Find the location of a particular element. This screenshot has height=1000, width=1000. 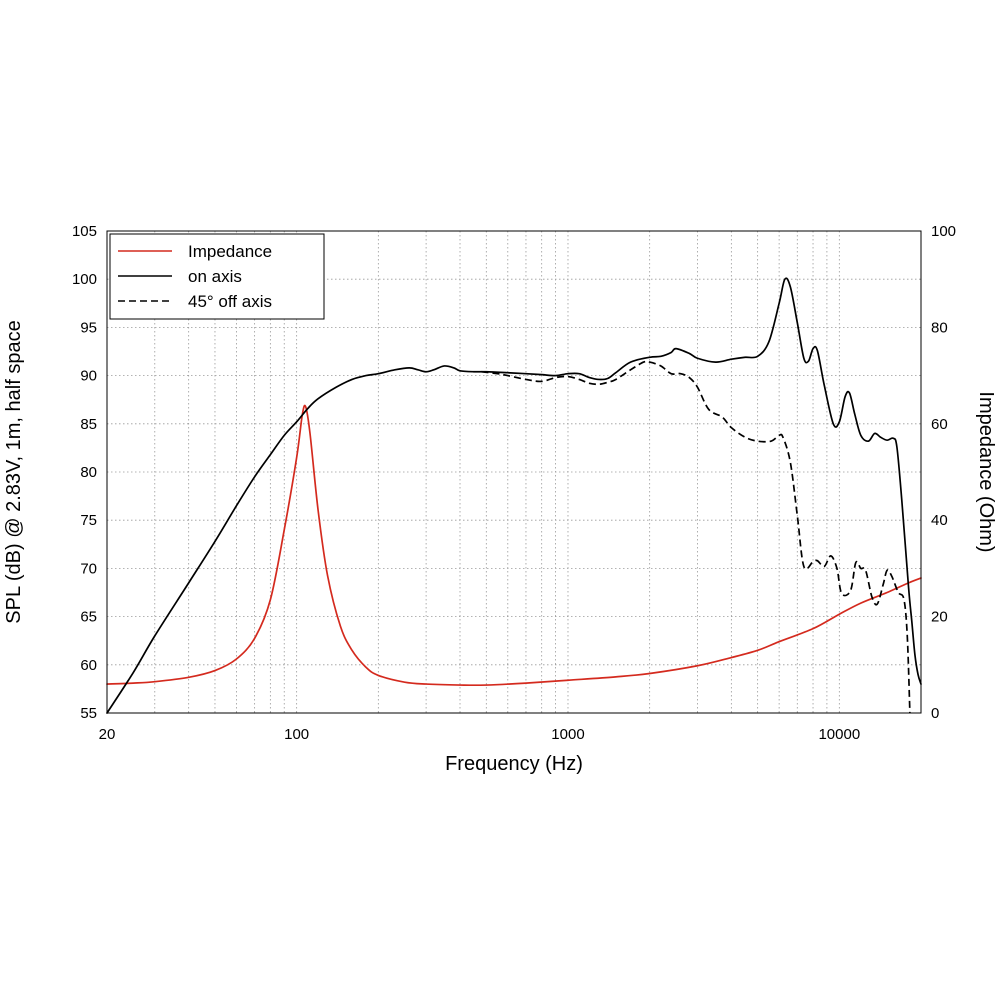

y-left-tick-label: 60 is located at coordinates (88, 665).